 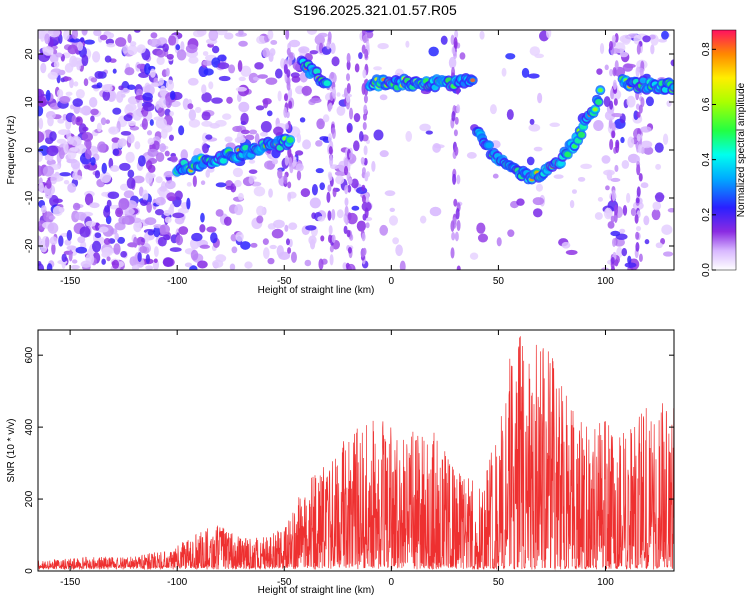 I want to click on x-tick-label: -150, so click(x=70, y=281).